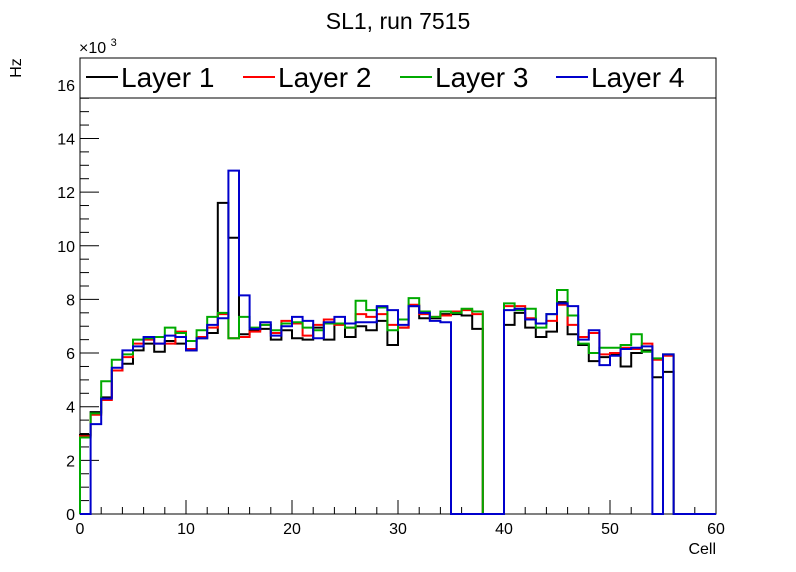 The height and width of the screenshot is (572, 796). What do you see at coordinates (637, 77) in the screenshot?
I see `legend-label: Layer 4` at bounding box center [637, 77].